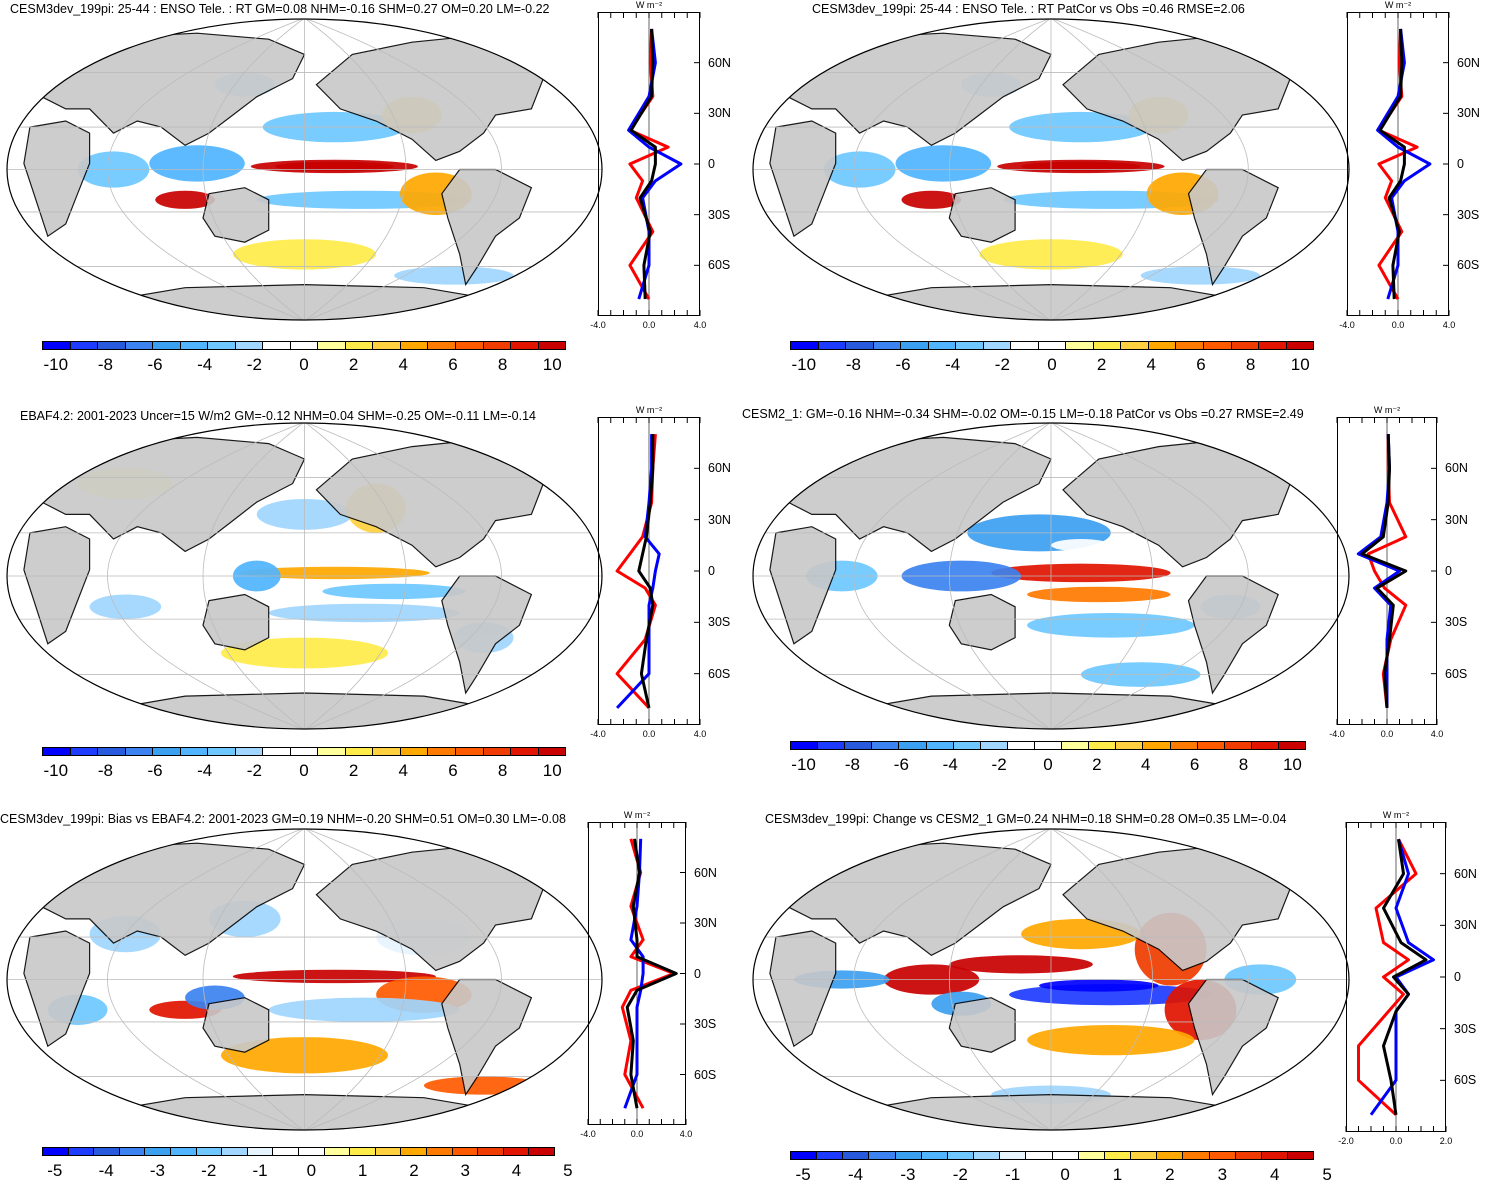 This screenshot has height=1185, width=1490. Describe the element at coordinates (1347, 325) in the screenshot. I see `zonal-x-label: -4.0` at that location.